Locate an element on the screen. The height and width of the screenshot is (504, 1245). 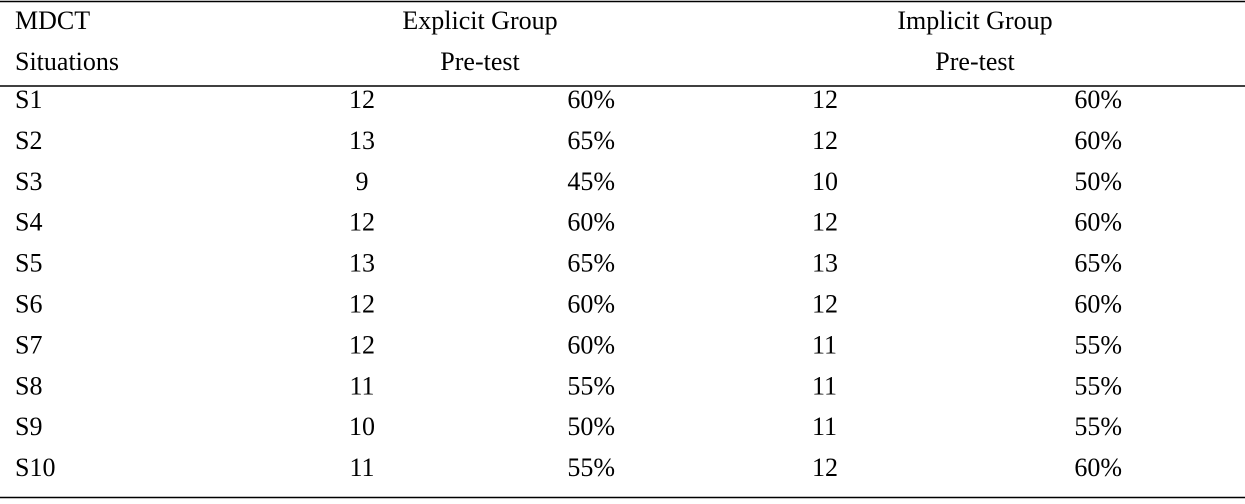
cell: 45% is located at coordinates (591, 181).